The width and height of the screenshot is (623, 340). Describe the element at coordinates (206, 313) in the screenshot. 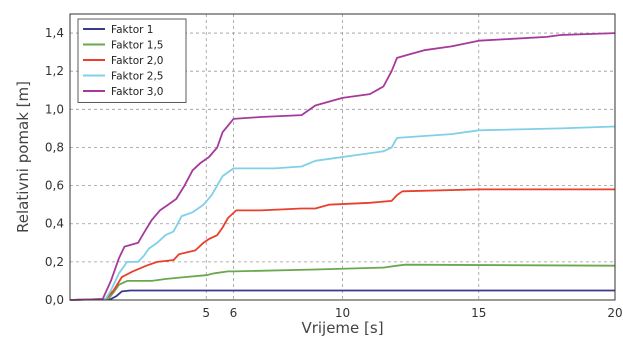

I see `x-tick-label: 5` at that location.